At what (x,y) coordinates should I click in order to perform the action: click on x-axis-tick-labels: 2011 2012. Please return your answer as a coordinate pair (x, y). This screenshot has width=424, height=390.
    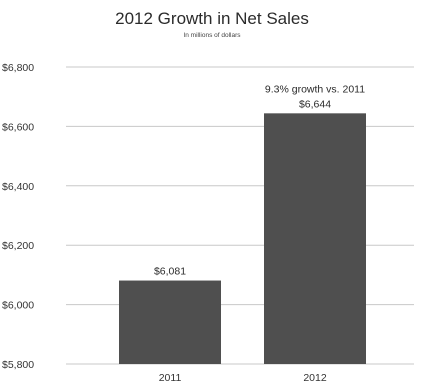
    Looking at the image, I should click on (243, 378).